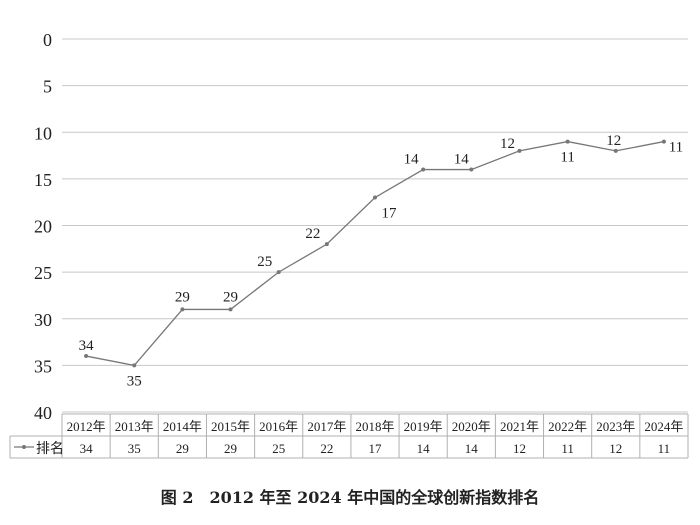 This screenshot has height=525, width=700. I want to click on x-tick-label: 2015年, so click(230, 426).